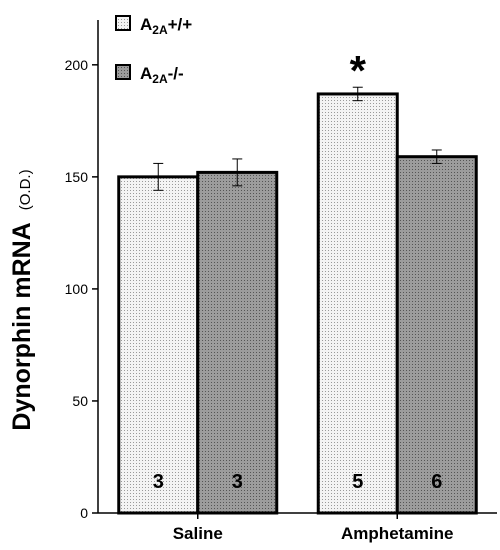 Image resolution: width=500 pixels, height=550 pixels. What do you see at coordinates (22, 326) in the screenshot?
I see `y-axis-label-main: Dynorphin mRNA` at bounding box center [22, 326].